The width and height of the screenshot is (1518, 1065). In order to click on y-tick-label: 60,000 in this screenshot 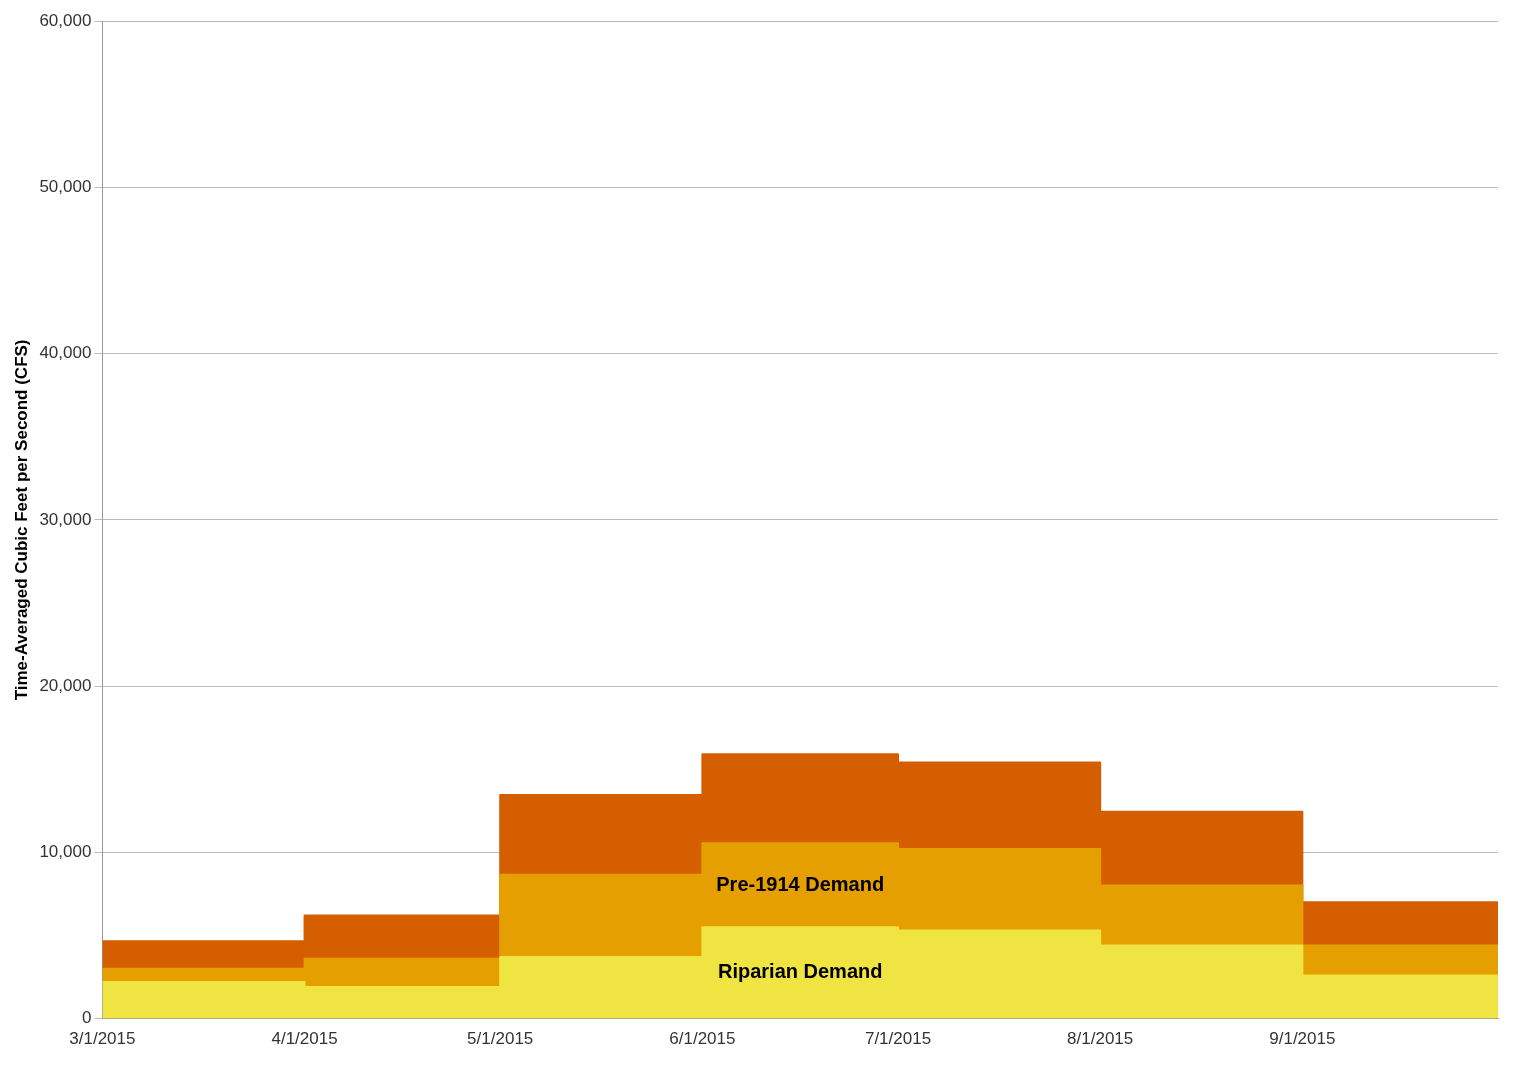, I will do `click(65, 20)`.